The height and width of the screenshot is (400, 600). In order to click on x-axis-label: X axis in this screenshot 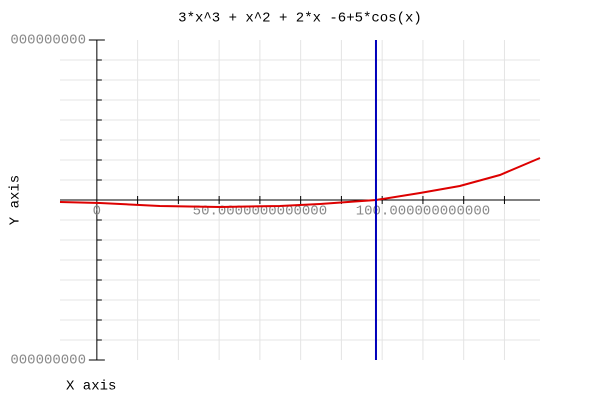, I will do `click(91, 387)`.